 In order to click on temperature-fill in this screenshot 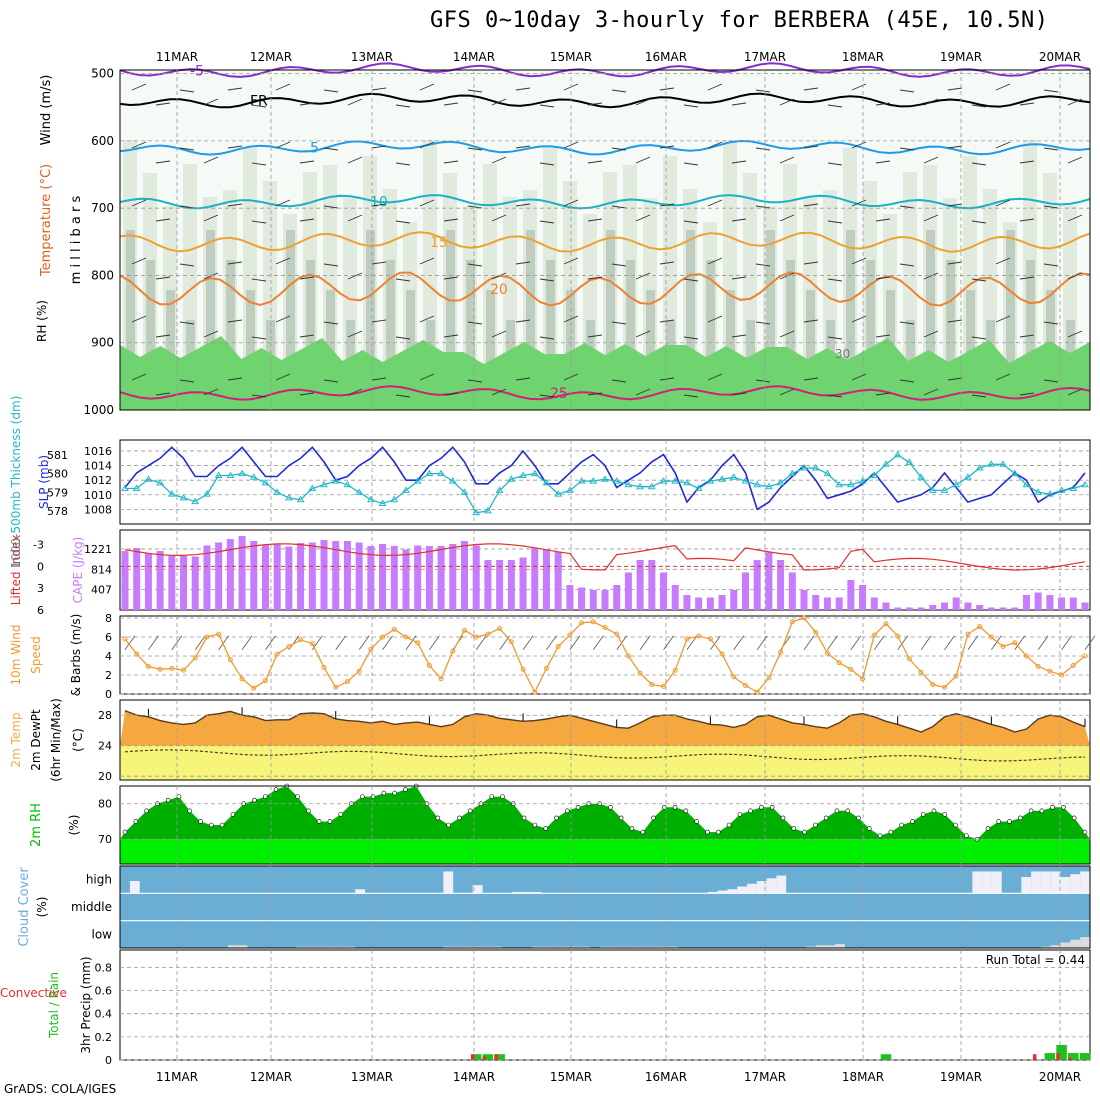, I will do `click(605, 728)`.